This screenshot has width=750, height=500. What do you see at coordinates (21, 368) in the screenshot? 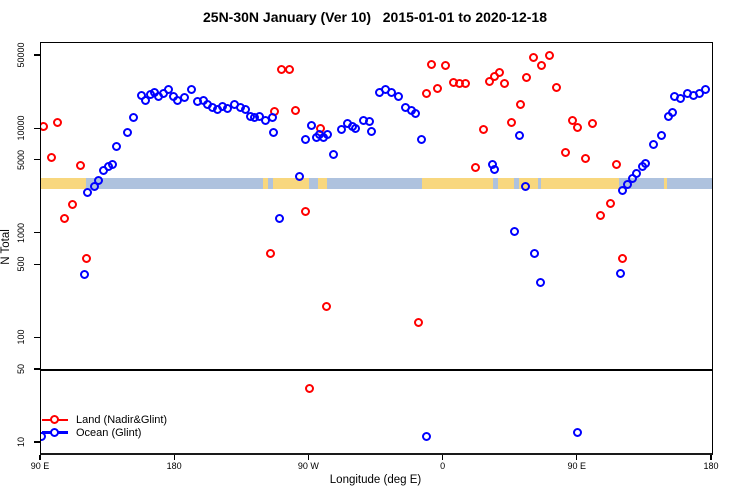
I see `y-tick-label: 50` at bounding box center [21, 368].